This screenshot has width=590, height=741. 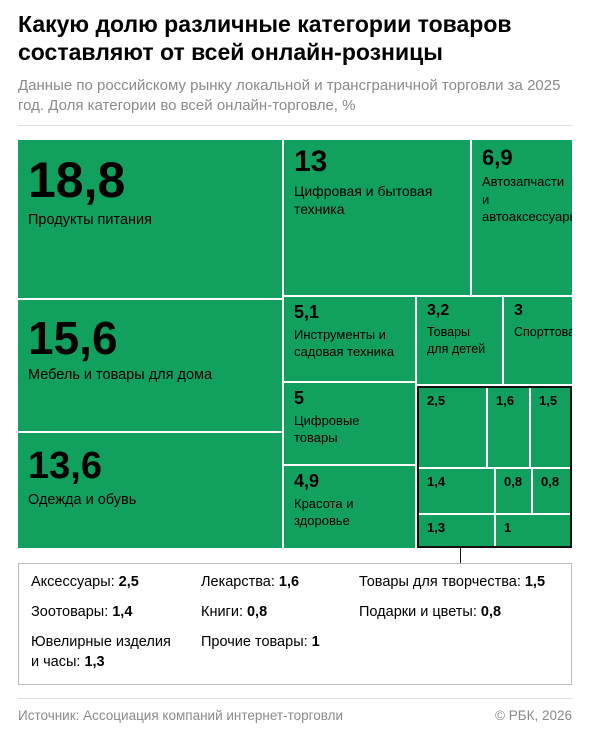 What do you see at coordinates (535, 582) in the screenshot?
I see `legend-value: 1,5` at bounding box center [535, 582].